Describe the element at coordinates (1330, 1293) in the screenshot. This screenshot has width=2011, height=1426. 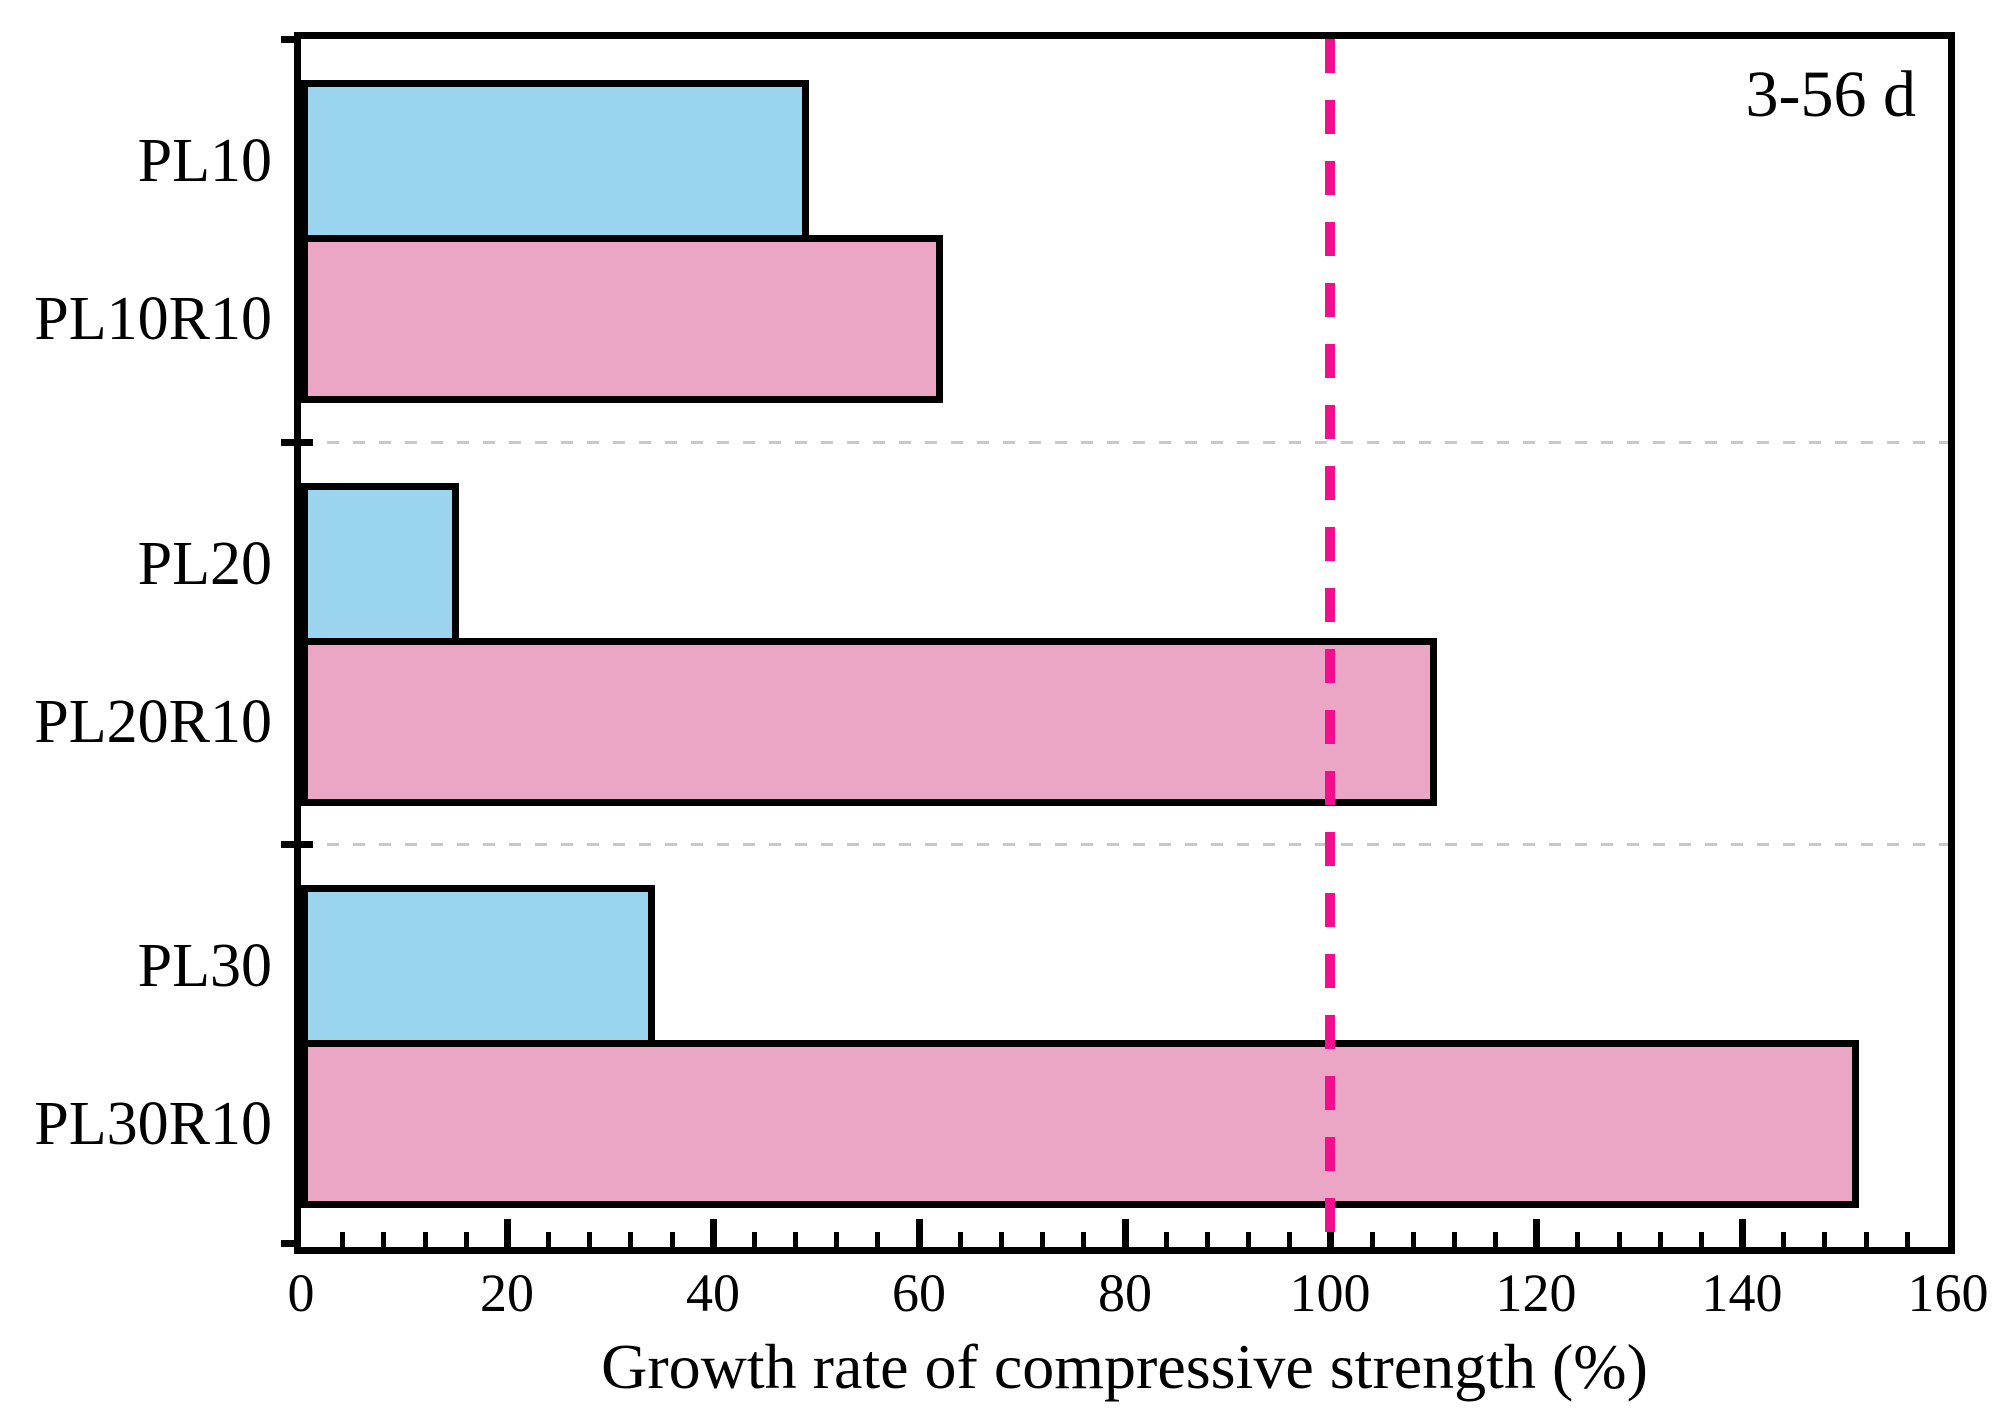
I see `x-axis-tick-label: 100` at that location.